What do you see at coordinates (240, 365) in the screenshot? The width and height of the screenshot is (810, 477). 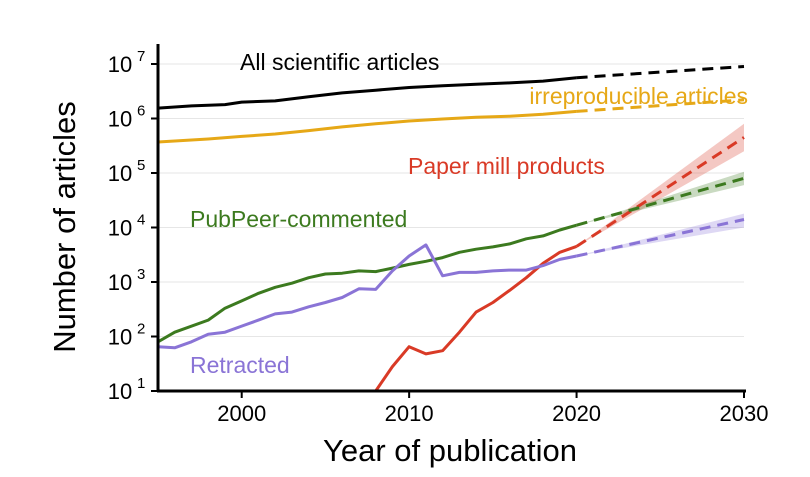 I see `retracted-label: Retracted` at bounding box center [240, 365].